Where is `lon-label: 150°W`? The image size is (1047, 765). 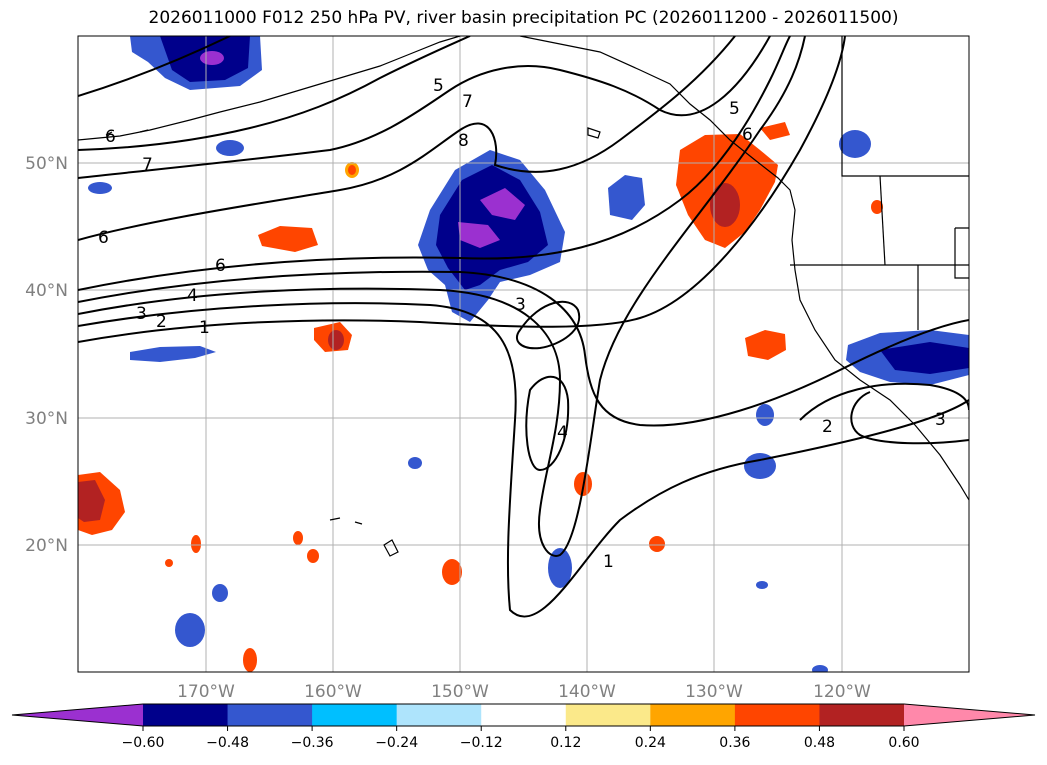 lon-label: 150°W is located at coordinates (460, 692).